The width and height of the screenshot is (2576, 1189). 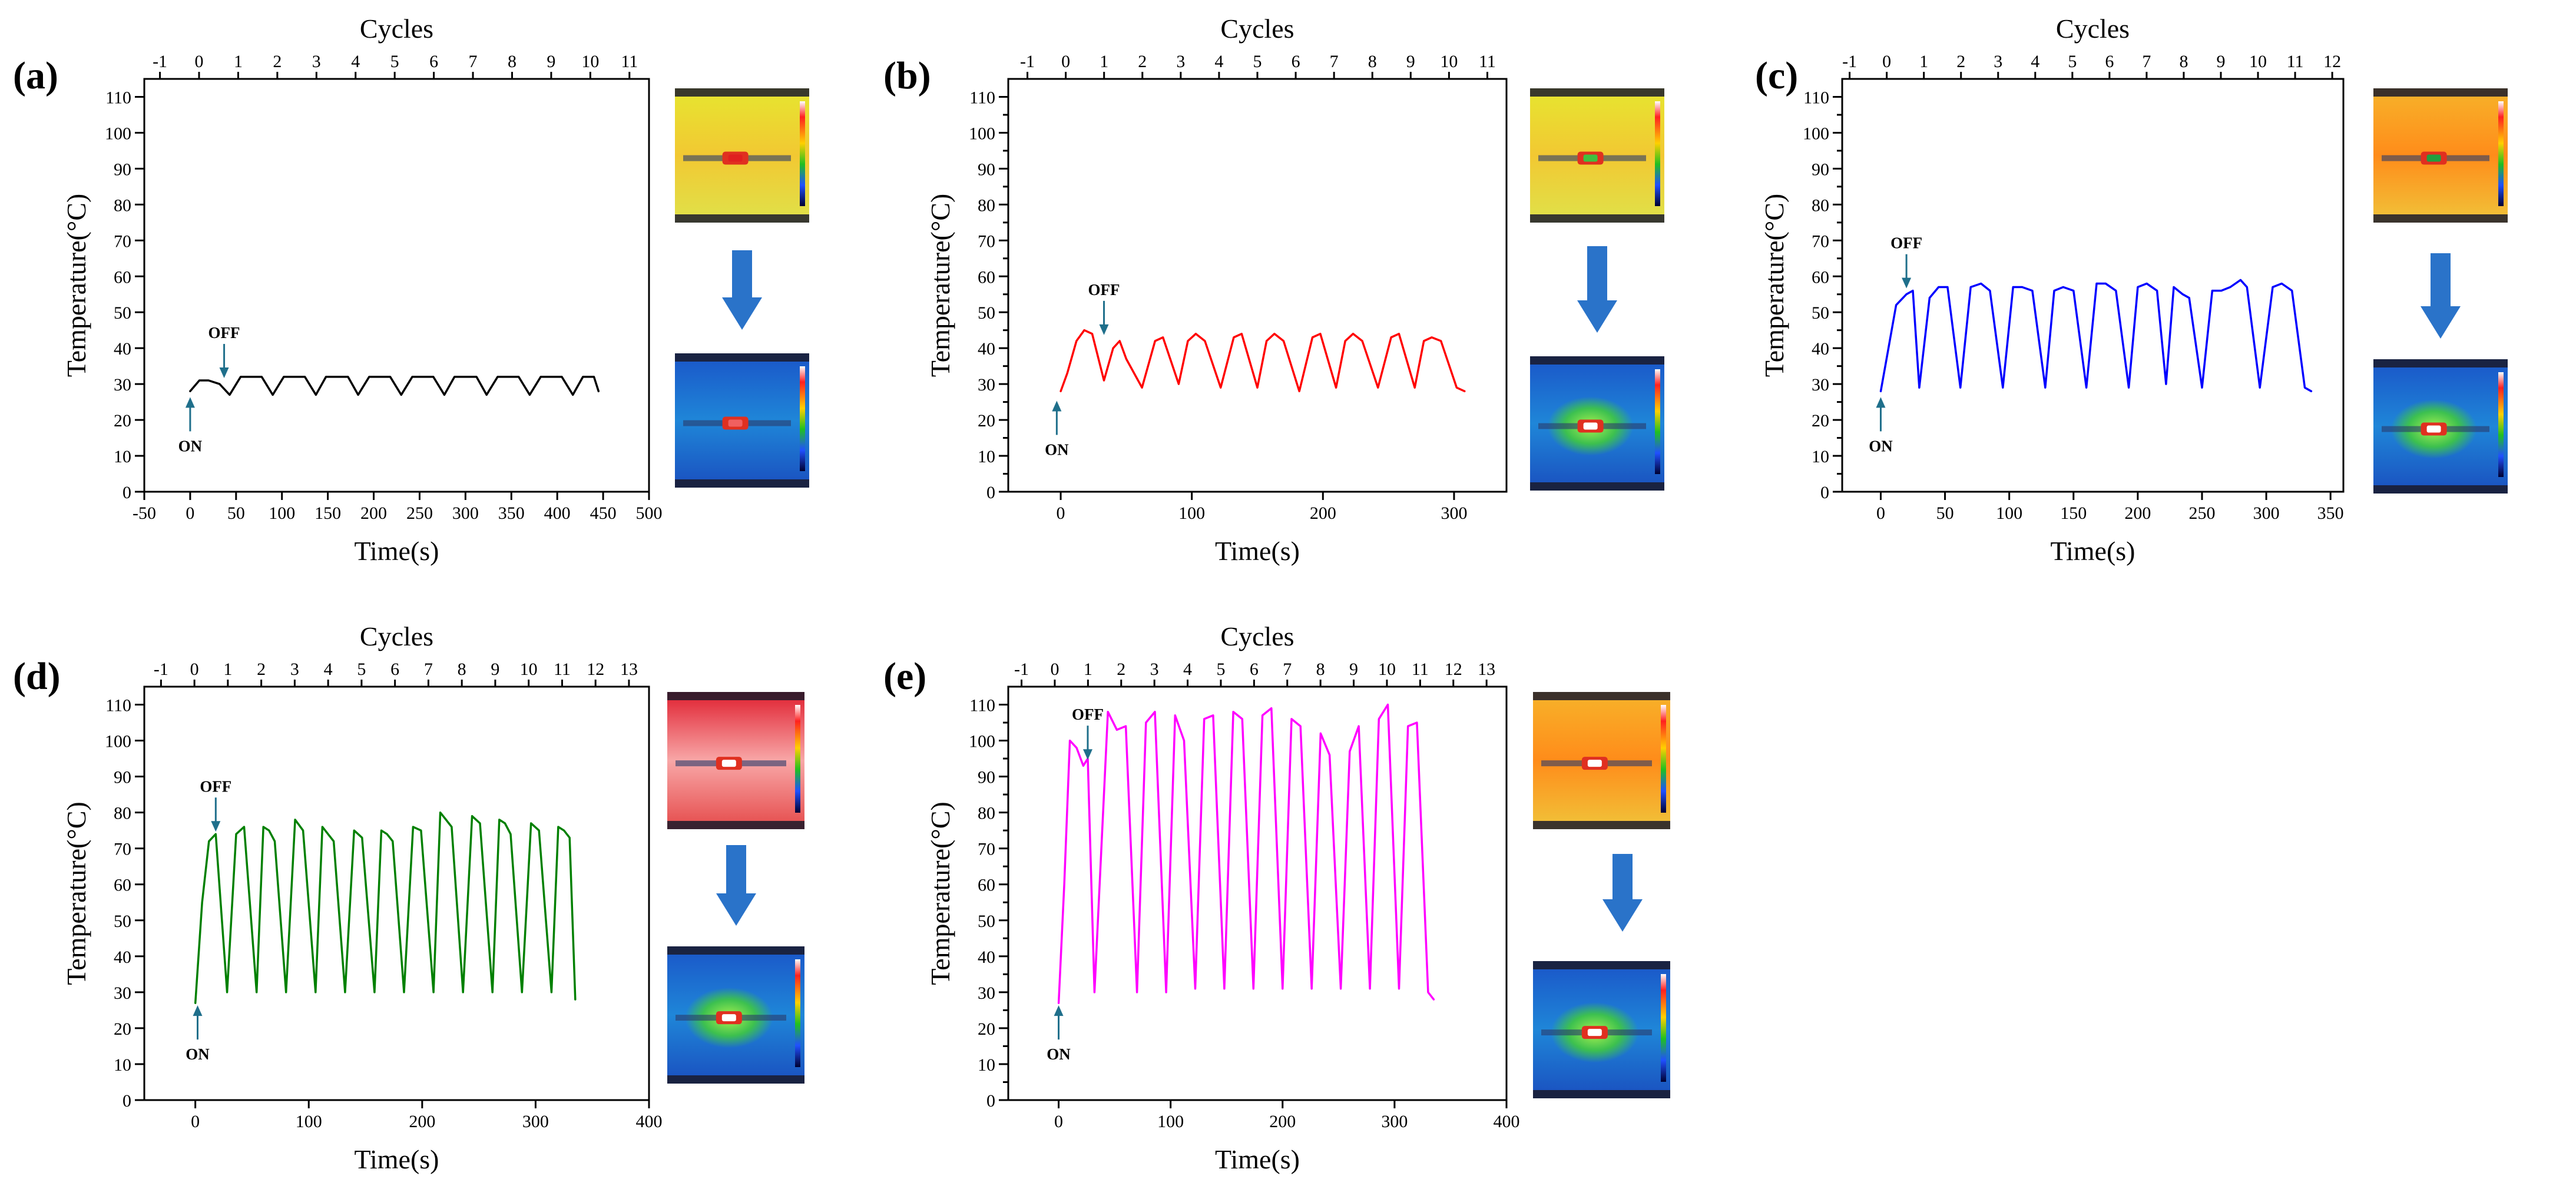 What do you see at coordinates (1121, 669) in the screenshot?
I see `top-tick-label: 2` at bounding box center [1121, 669].